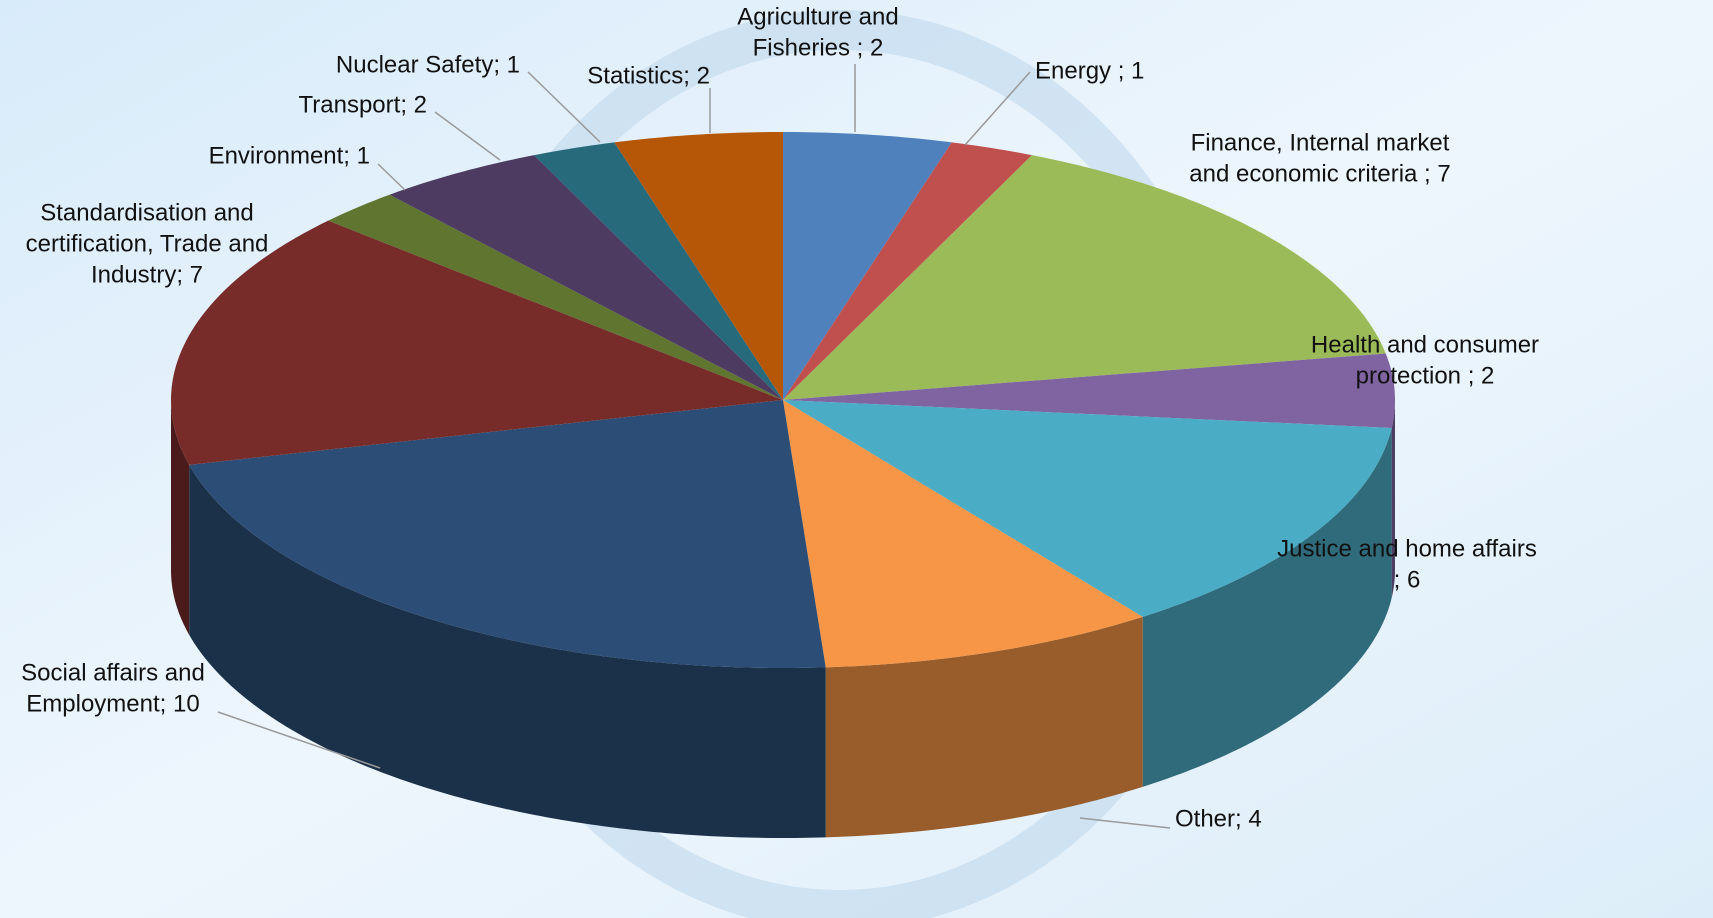 The height and width of the screenshot is (918, 1713). I want to click on data-label: Health and consumer, so click(1425, 344).